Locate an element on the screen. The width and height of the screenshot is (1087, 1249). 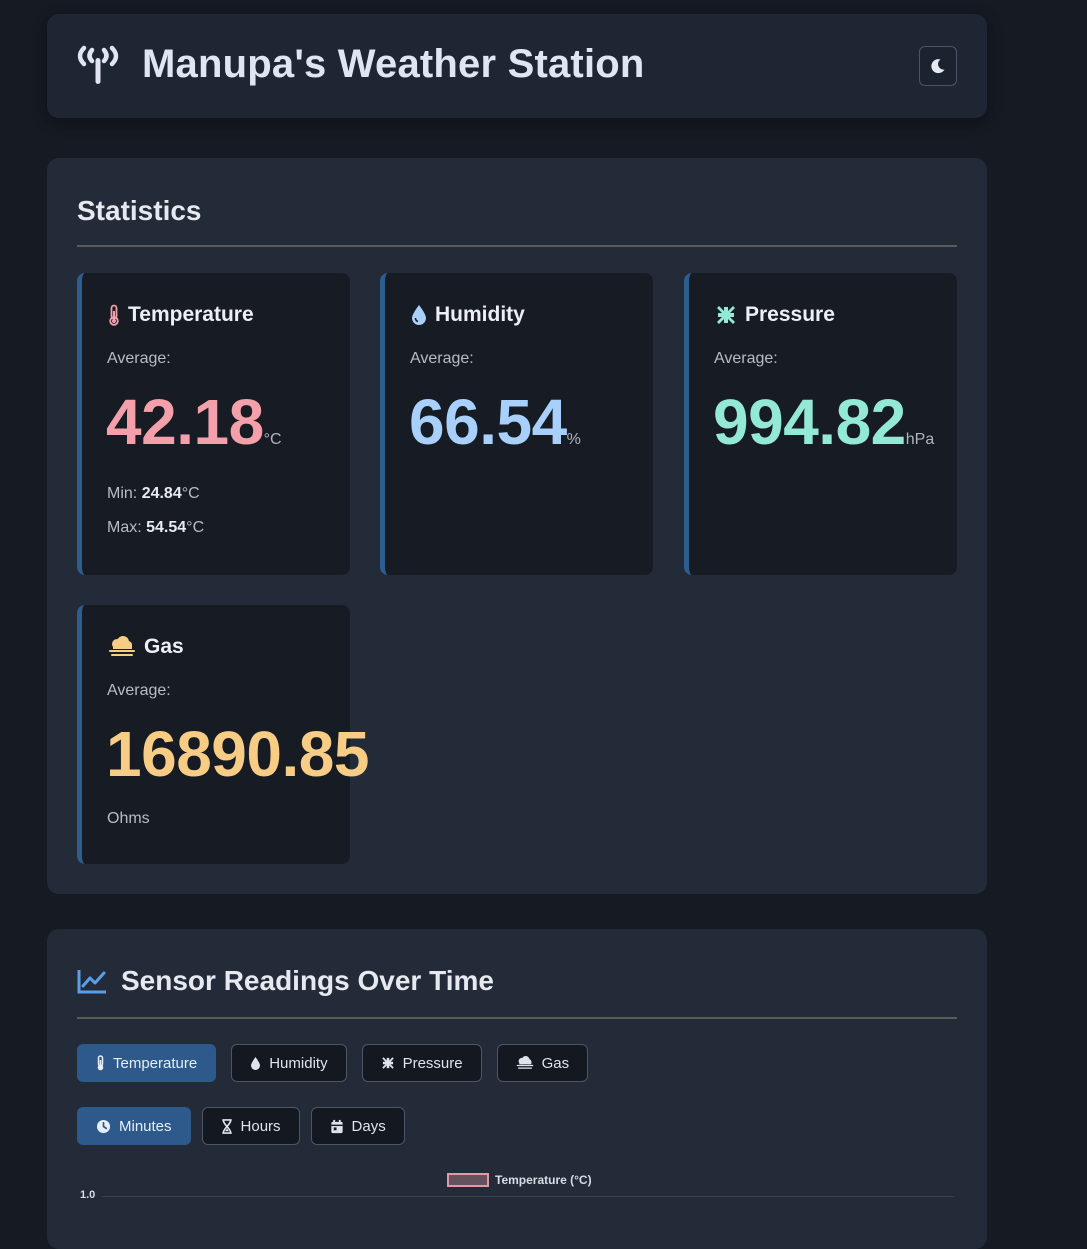
temperature-min: Min: 24.84°C is located at coordinates (153, 494).